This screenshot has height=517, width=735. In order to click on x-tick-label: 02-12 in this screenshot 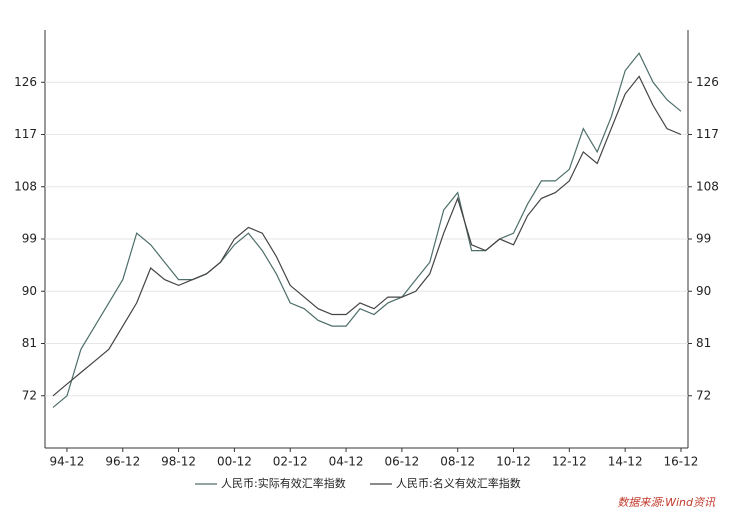, I will do `click(290, 462)`.